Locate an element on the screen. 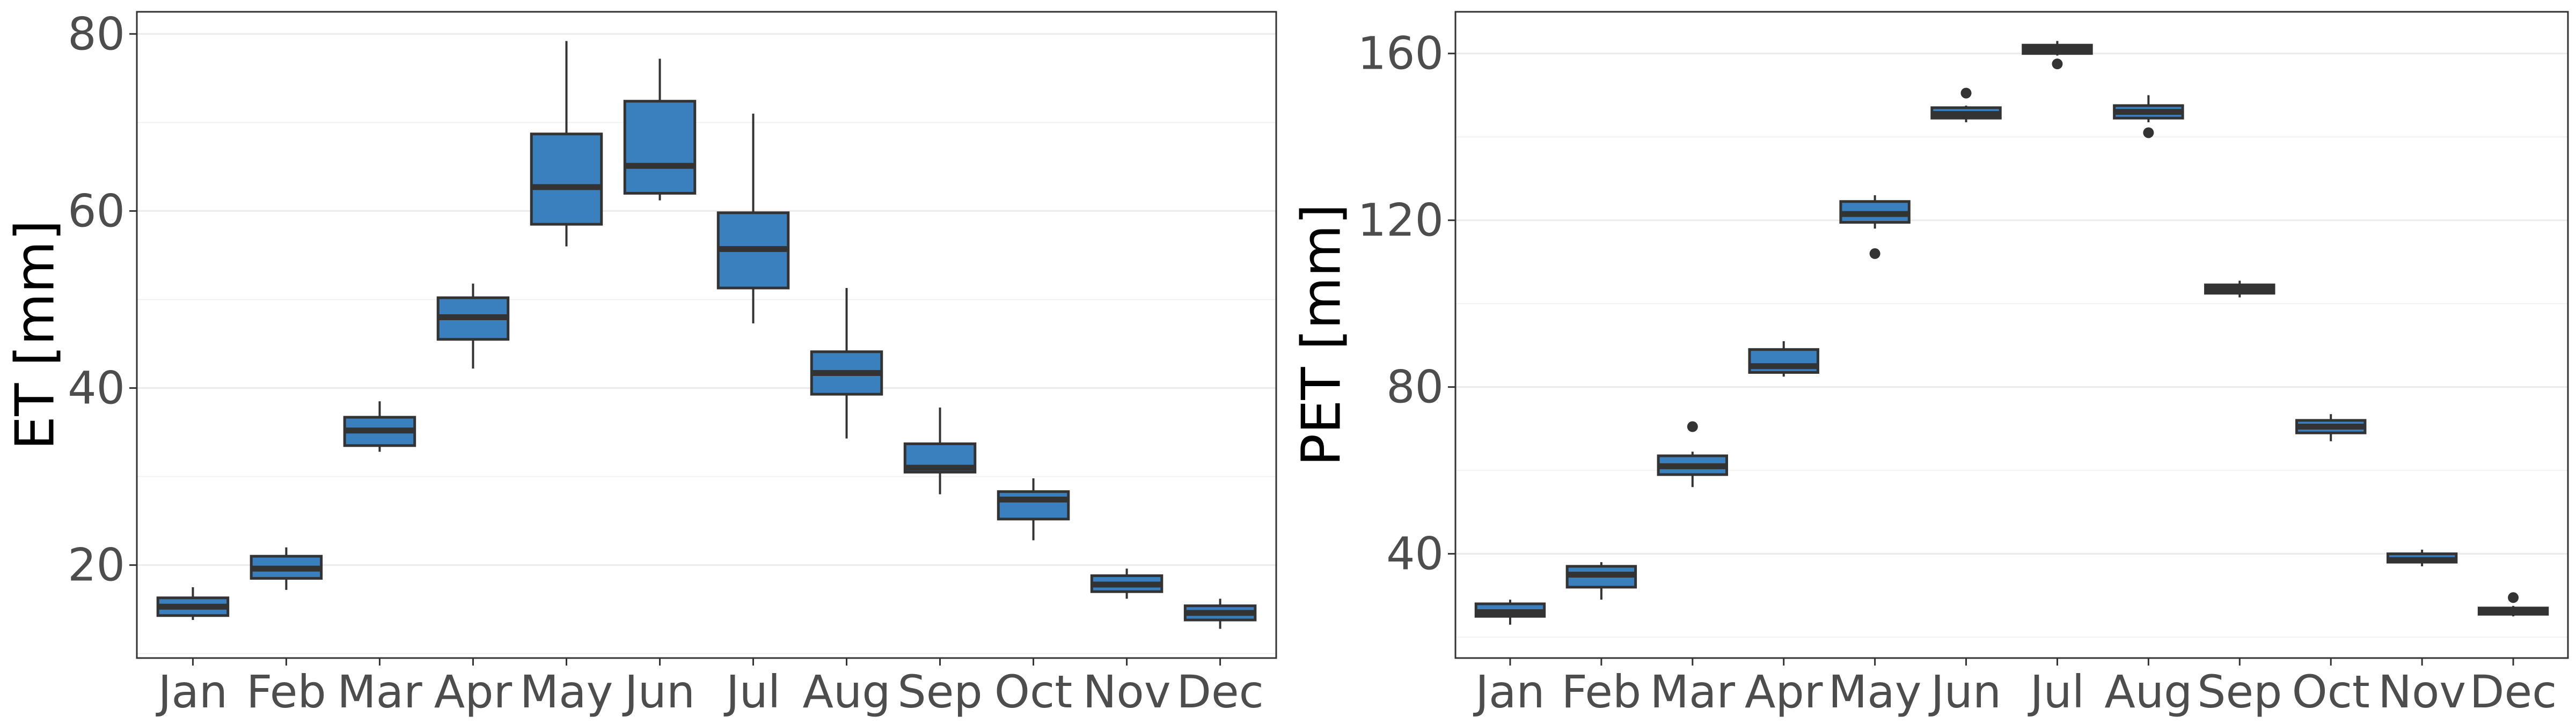 The image size is (2576, 724). y-axis-title: PET [mm] is located at coordinates (1321, 335).